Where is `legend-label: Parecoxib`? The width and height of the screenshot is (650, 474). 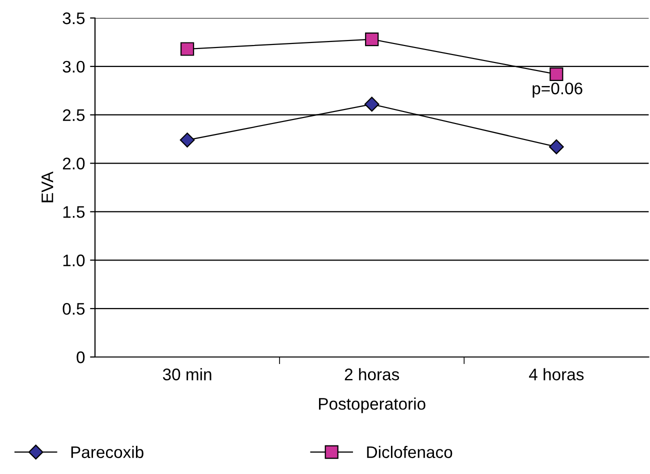 legend-label: Parecoxib is located at coordinates (107, 452).